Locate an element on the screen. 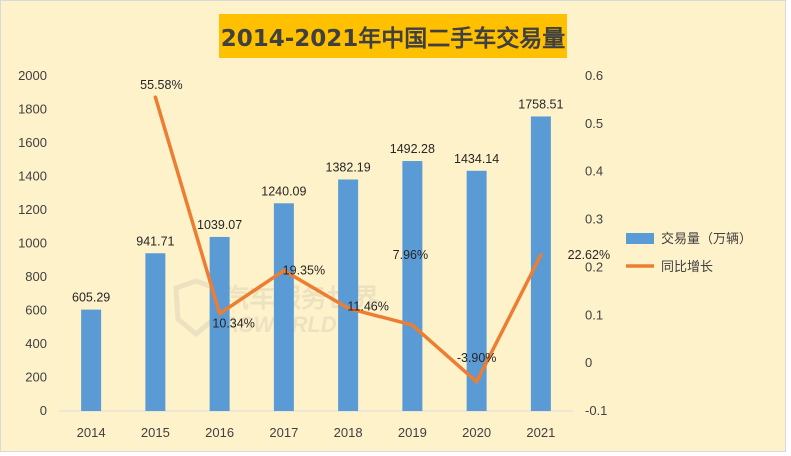  y-tick-label: 2000 is located at coordinates (32, 75).